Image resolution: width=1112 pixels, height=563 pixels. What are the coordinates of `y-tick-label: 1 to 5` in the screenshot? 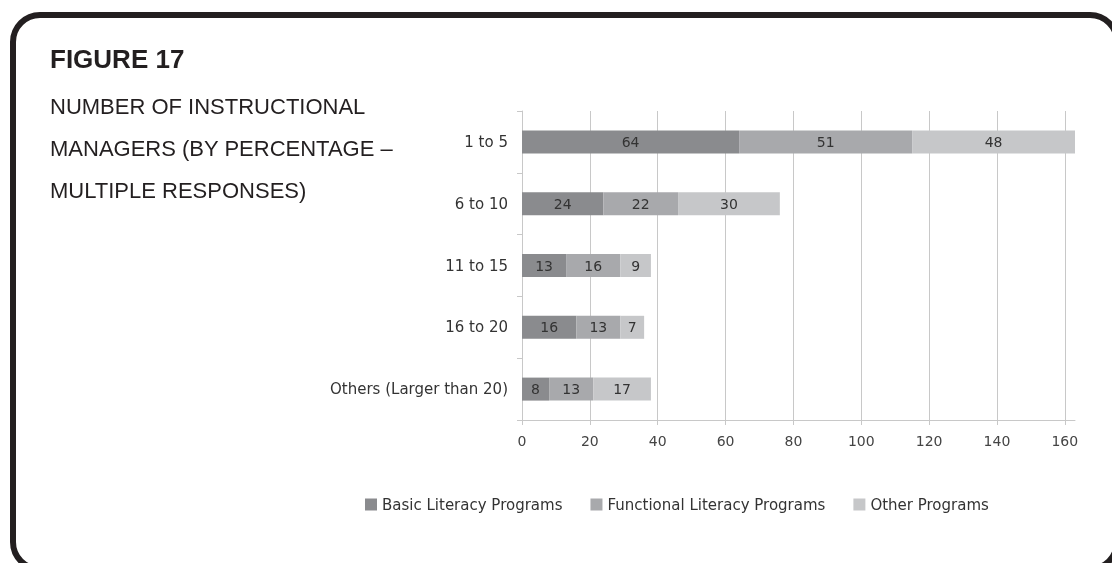 It's located at (486, 141).